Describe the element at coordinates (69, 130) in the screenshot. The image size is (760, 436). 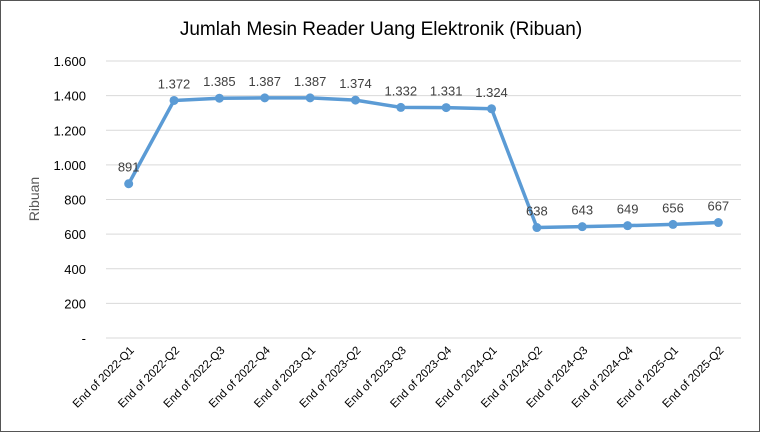
I see `y-tick-label: 1.200` at that location.